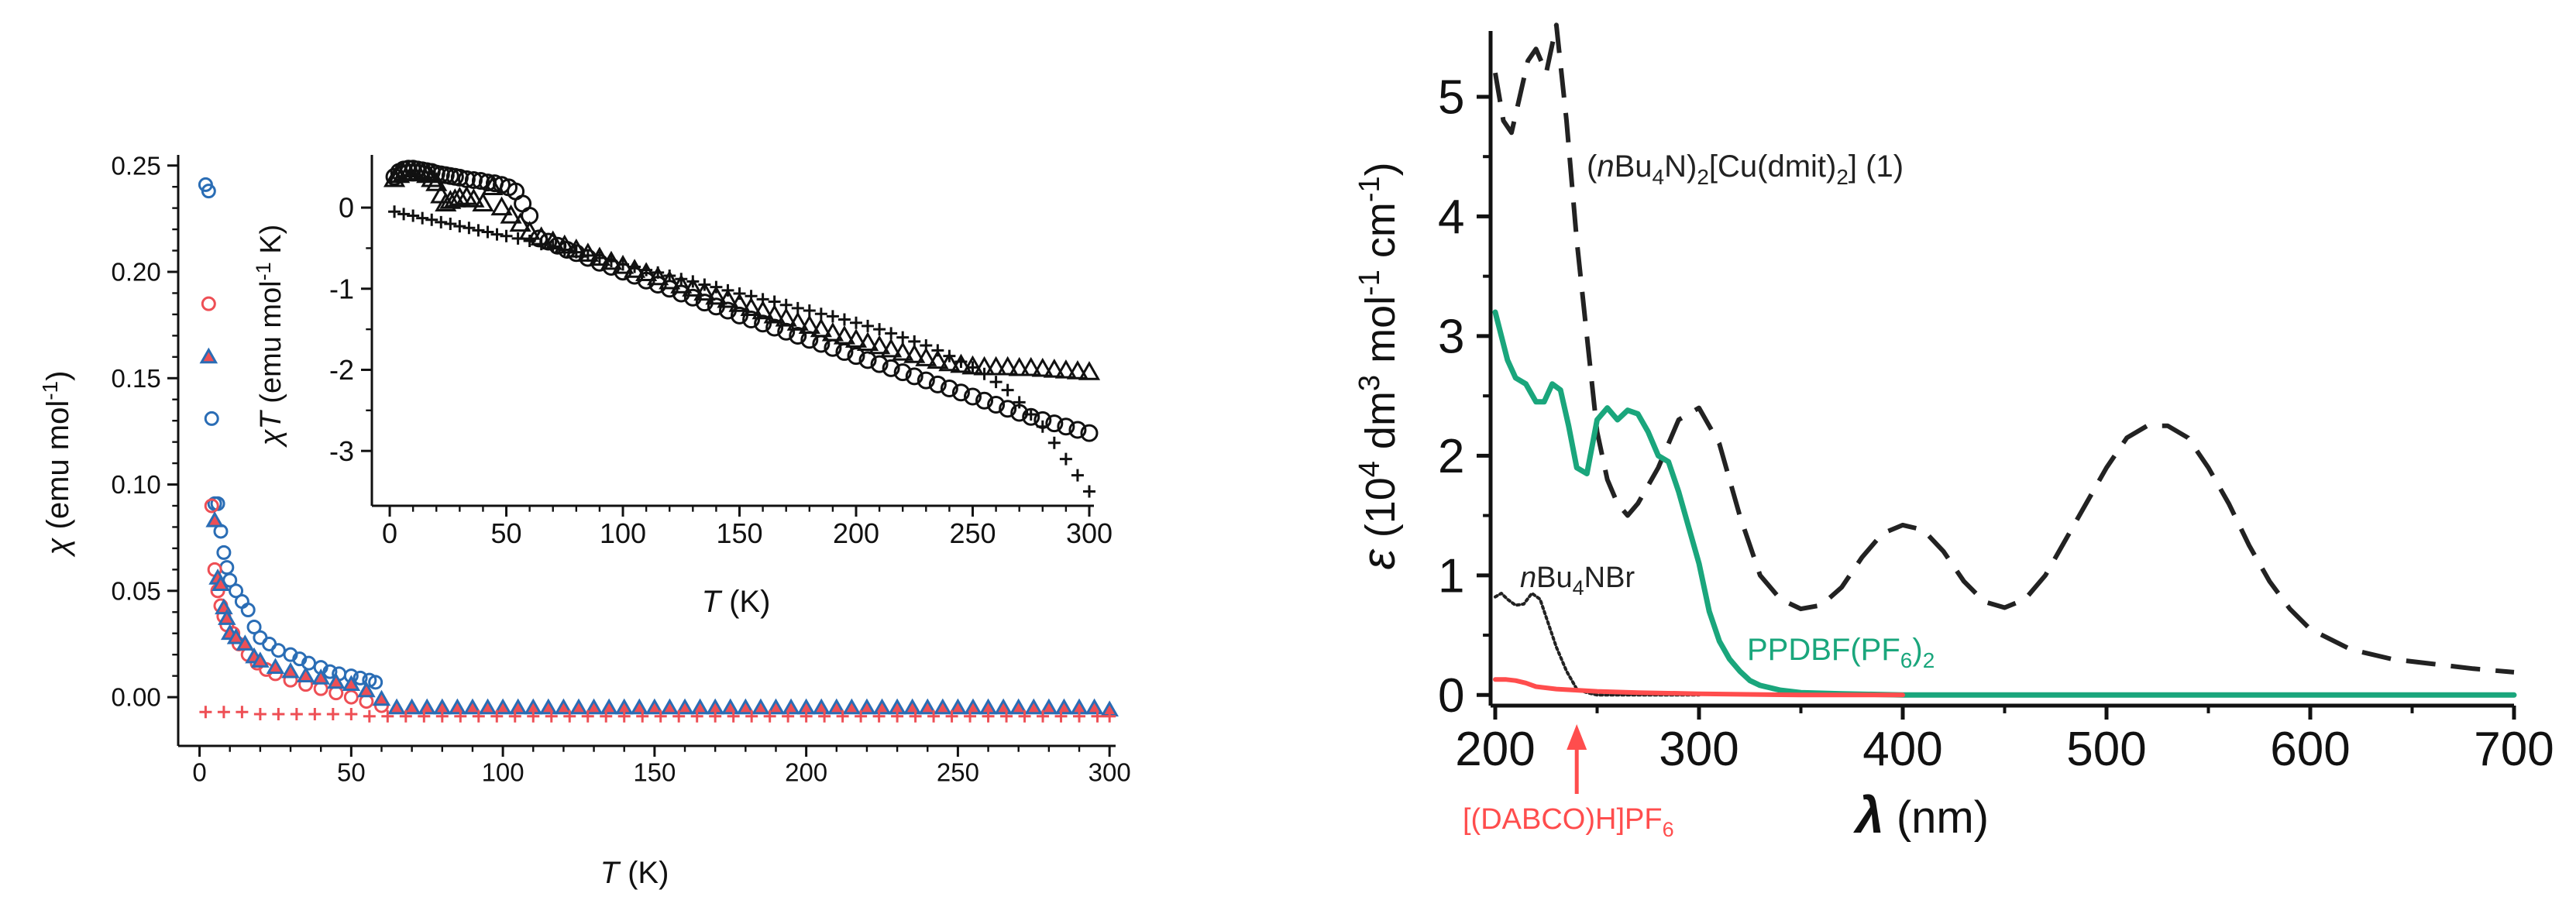 This screenshot has height=907, width=2576. I want to click on annotation-sub: 6, so click(1906, 660).